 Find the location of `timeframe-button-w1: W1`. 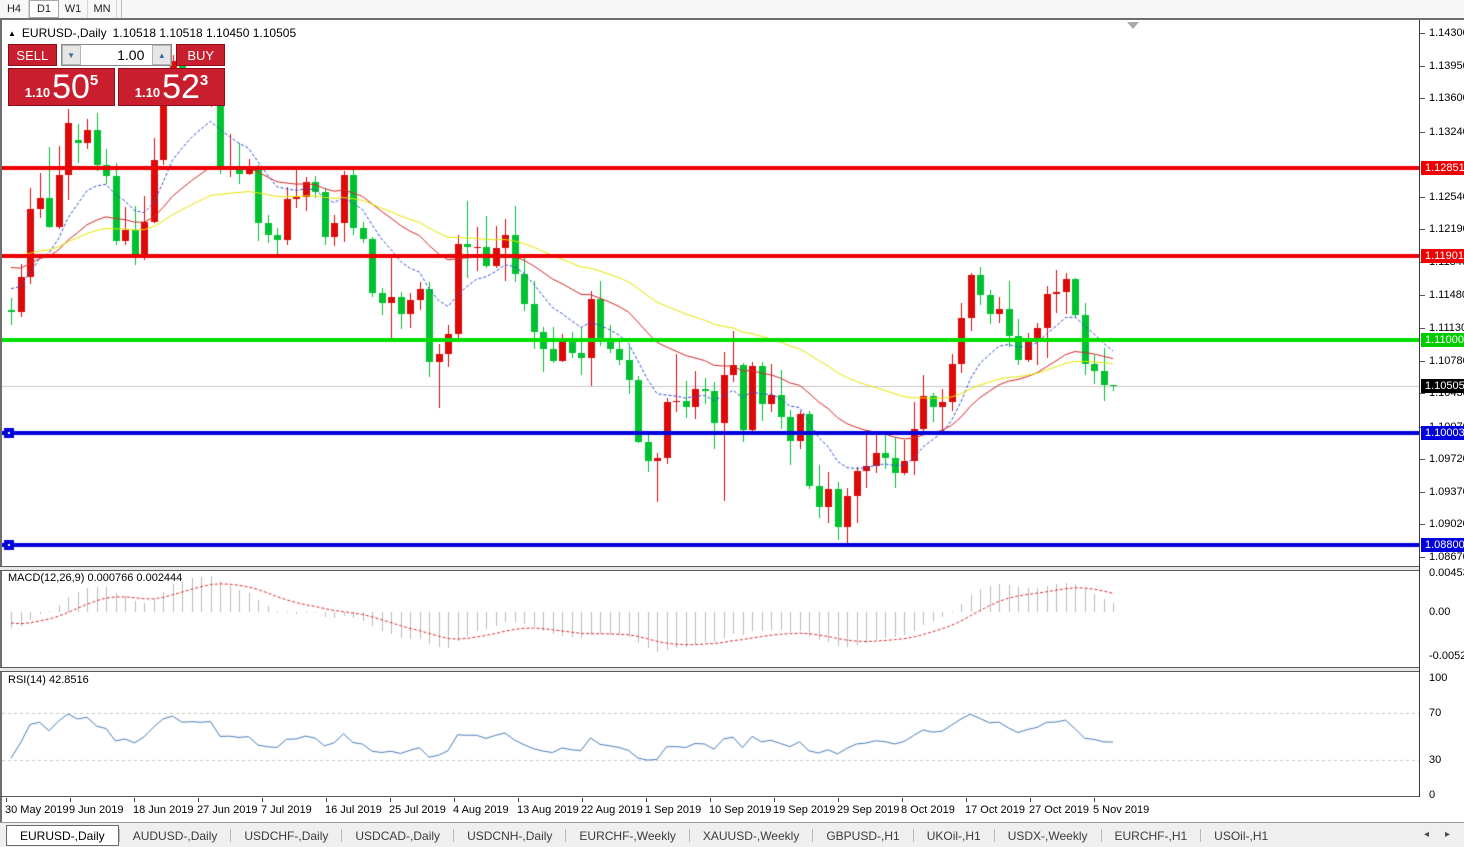

timeframe-button-w1: W1 is located at coordinates (73, 9).